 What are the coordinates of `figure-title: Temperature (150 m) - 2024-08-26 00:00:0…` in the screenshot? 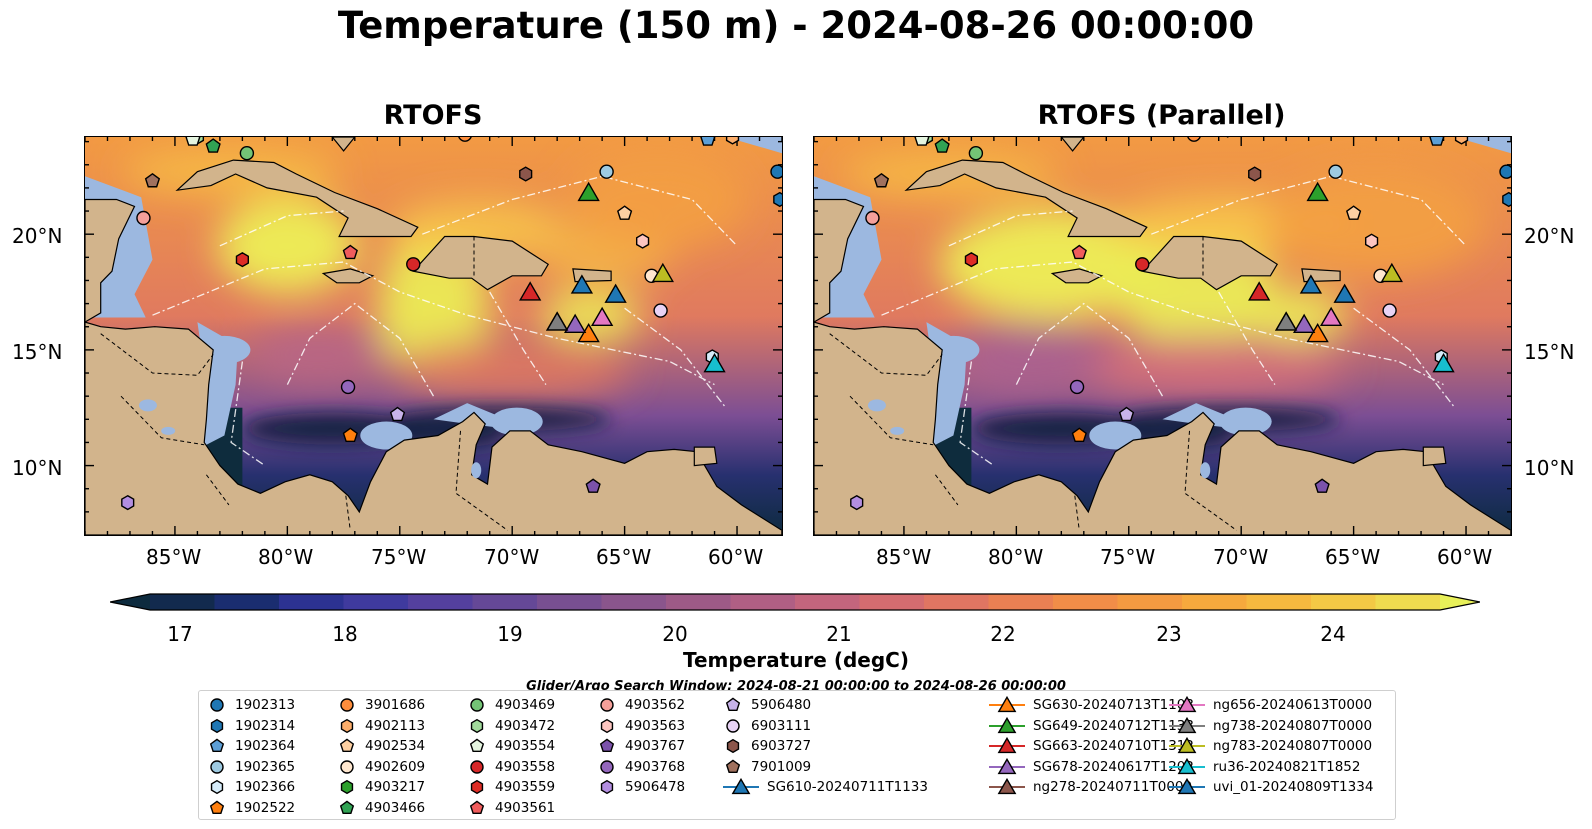 It's located at (796, 25).